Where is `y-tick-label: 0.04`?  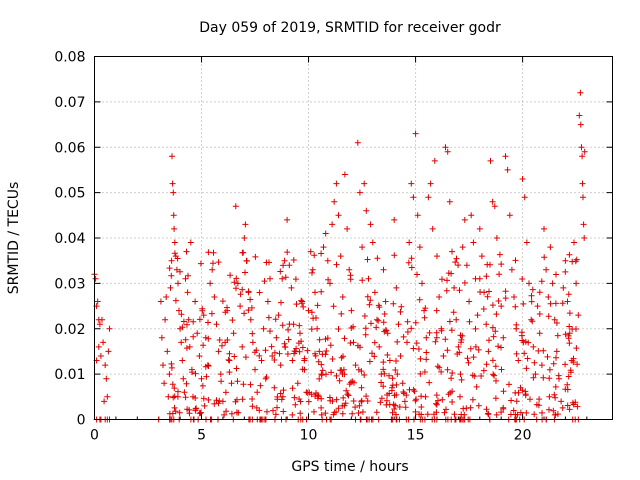
y-tick-label: 0.04 is located at coordinates (69, 239).